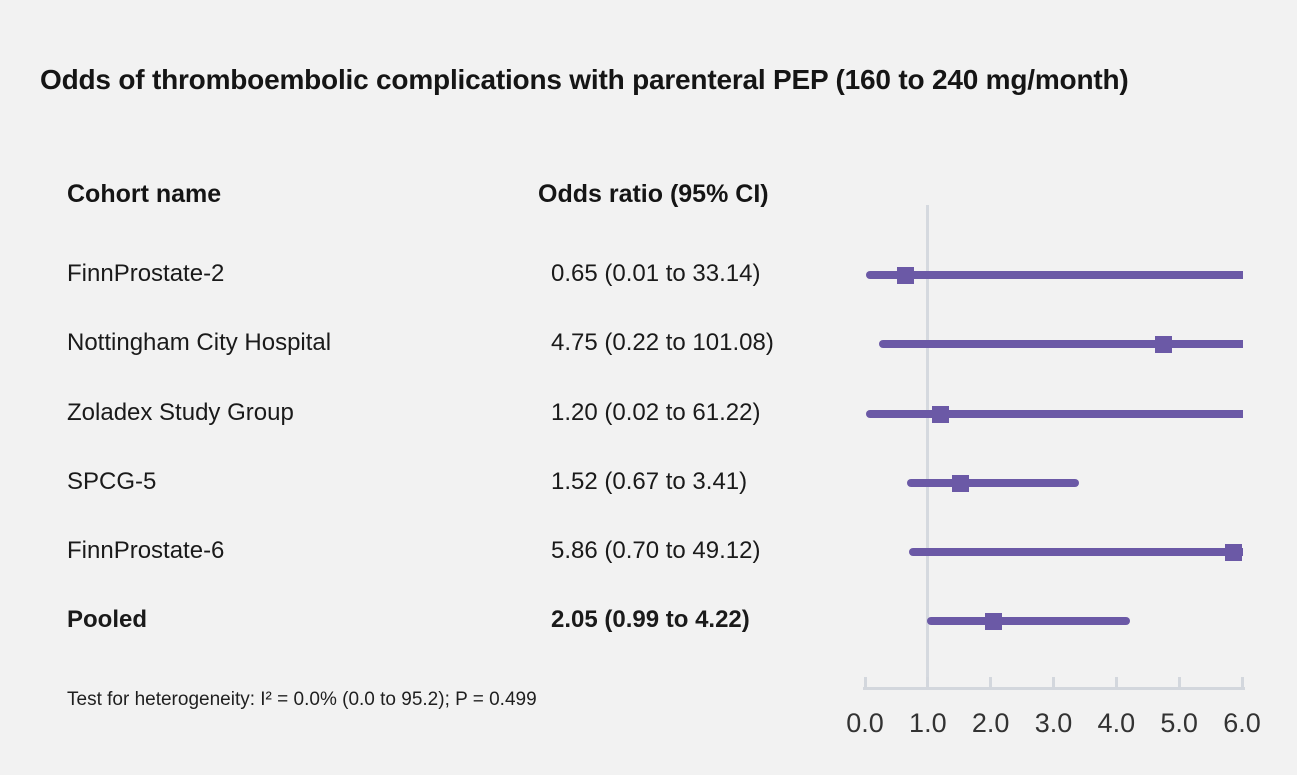 This screenshot has width=1297, height=775. I want to click on cohort-name-label: Zoladex Study Group, so click(180, 412).